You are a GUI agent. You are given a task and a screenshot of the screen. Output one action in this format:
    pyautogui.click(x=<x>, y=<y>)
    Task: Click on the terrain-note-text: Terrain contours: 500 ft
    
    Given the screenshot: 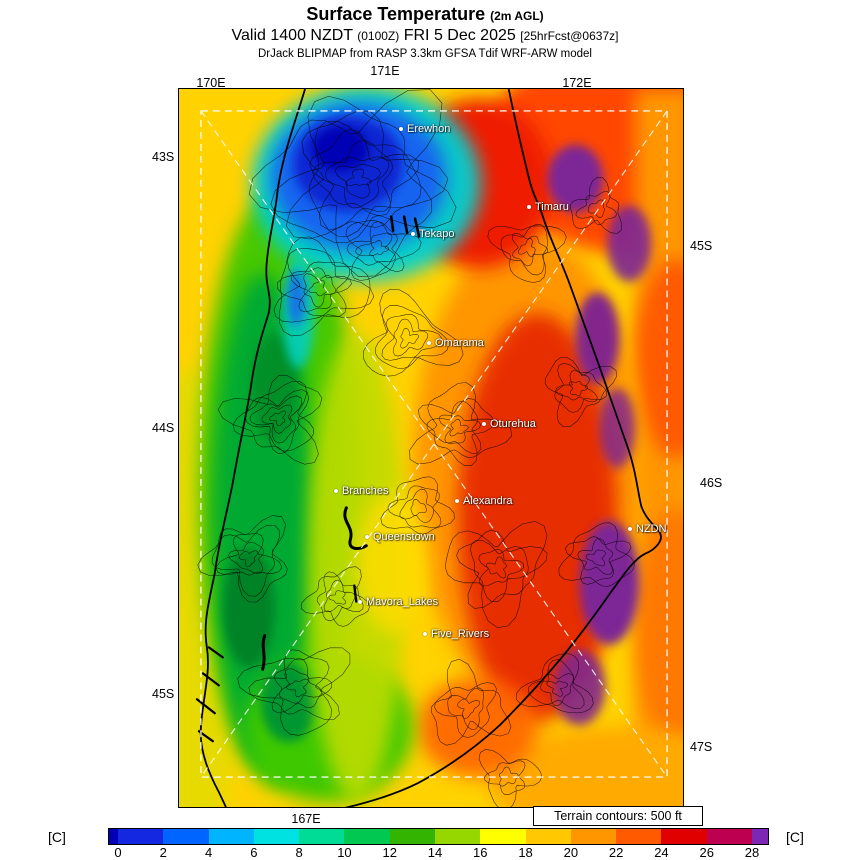 What is the action you would take?
    pyautogui.click(x=618, y=816)
    